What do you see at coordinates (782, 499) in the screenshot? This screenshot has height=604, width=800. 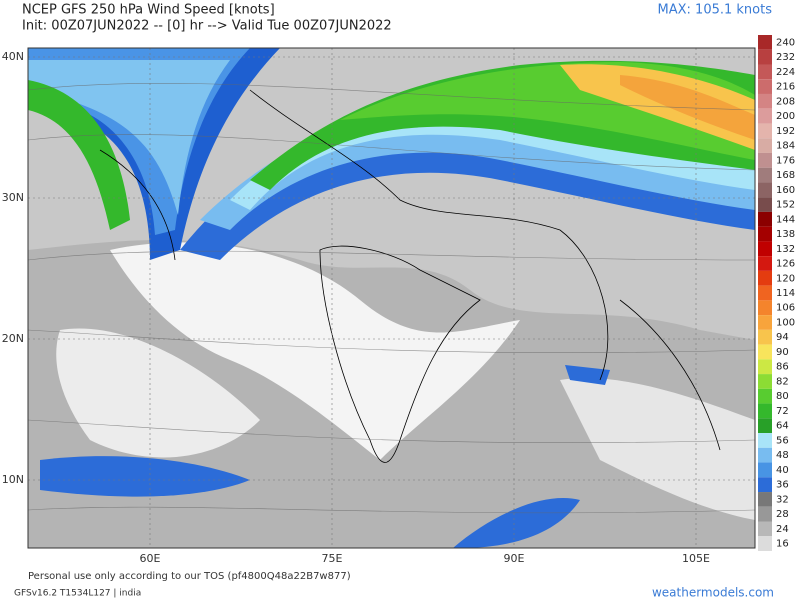 I see `colorbar-label: 32` at bounding box center [782, 499].